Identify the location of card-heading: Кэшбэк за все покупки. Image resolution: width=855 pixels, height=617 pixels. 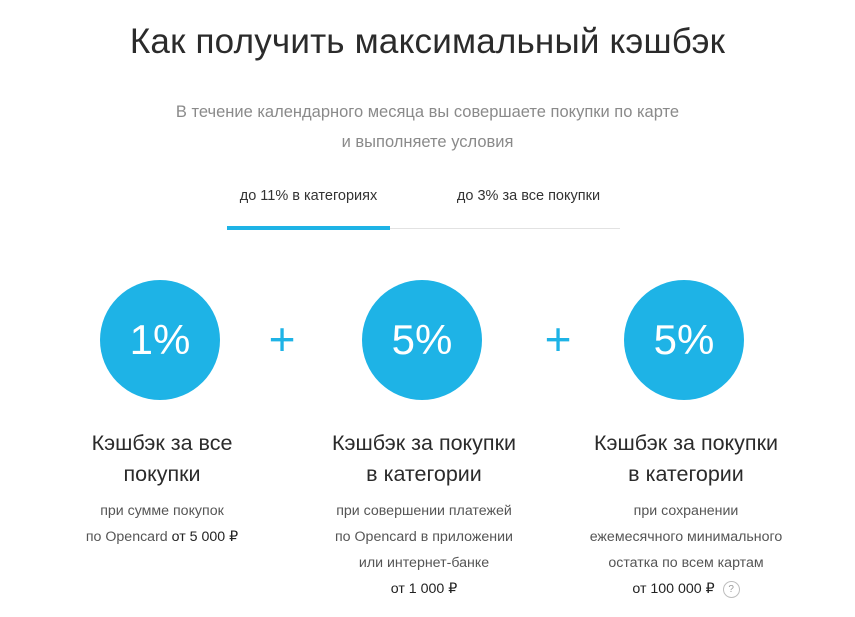
(162, 459).